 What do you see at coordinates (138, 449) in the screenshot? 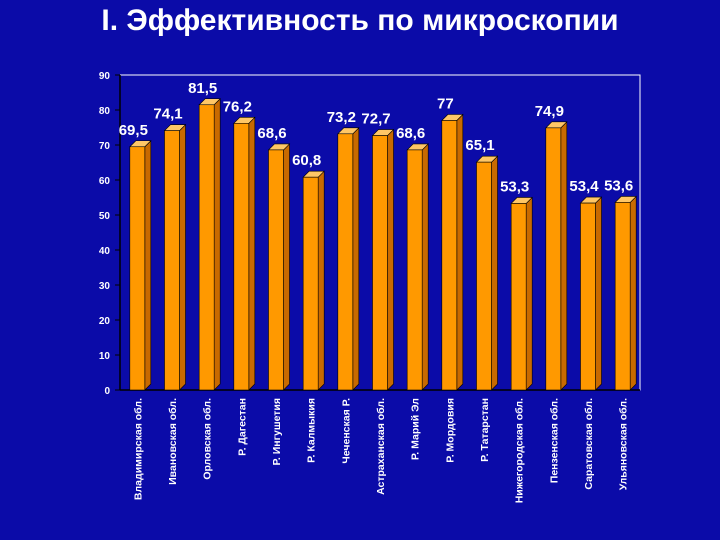
I see `x-tick-label: Владимирская обл.` at bounding box center [138, 449].